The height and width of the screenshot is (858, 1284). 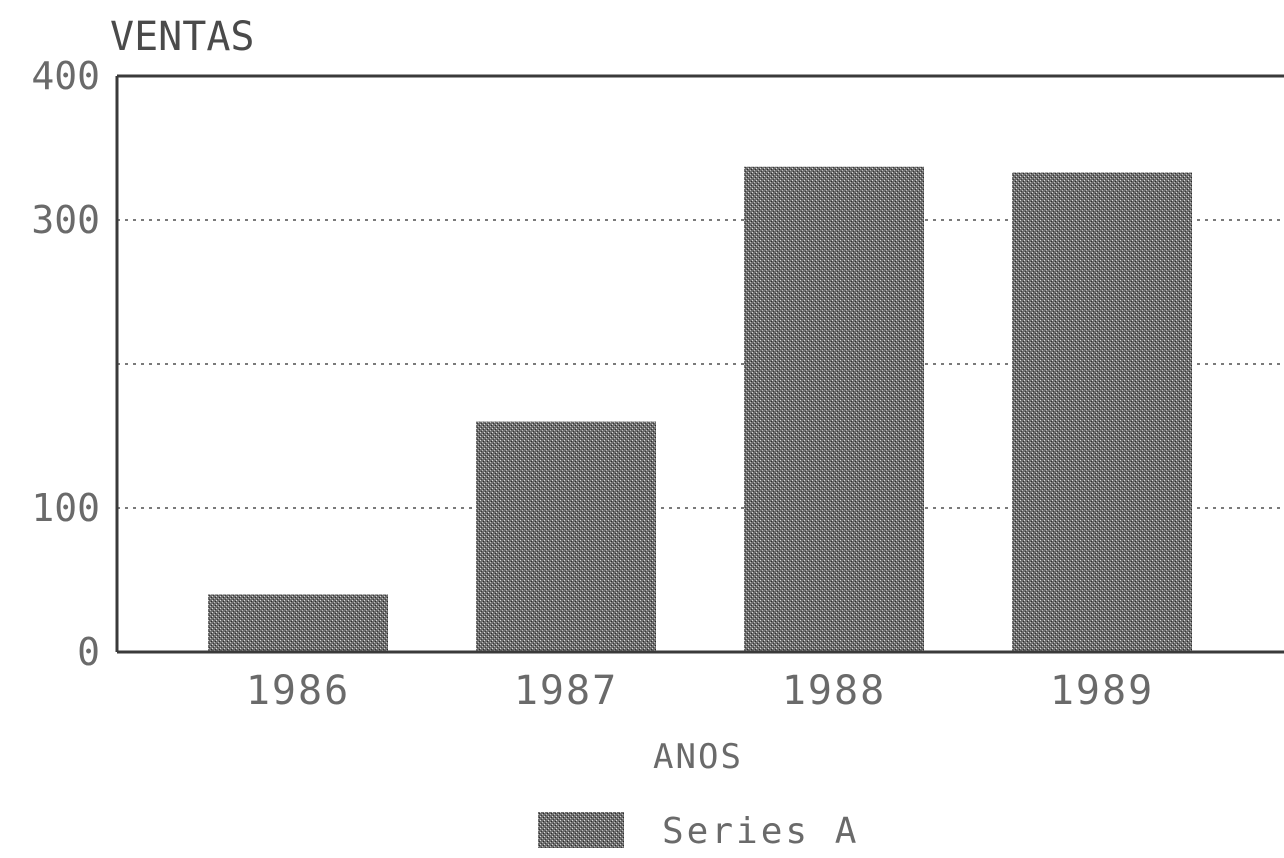 I want to click on x-tick-1986: 1986, so click(x=298, y=691).